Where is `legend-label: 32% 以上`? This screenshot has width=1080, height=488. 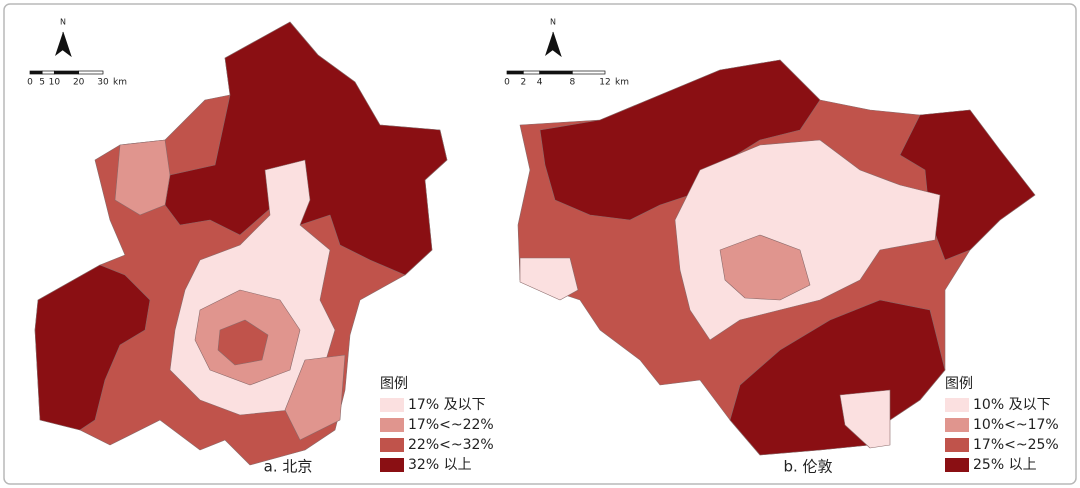 legend-label: 32% 以上 is located at coordinates (440, 465).